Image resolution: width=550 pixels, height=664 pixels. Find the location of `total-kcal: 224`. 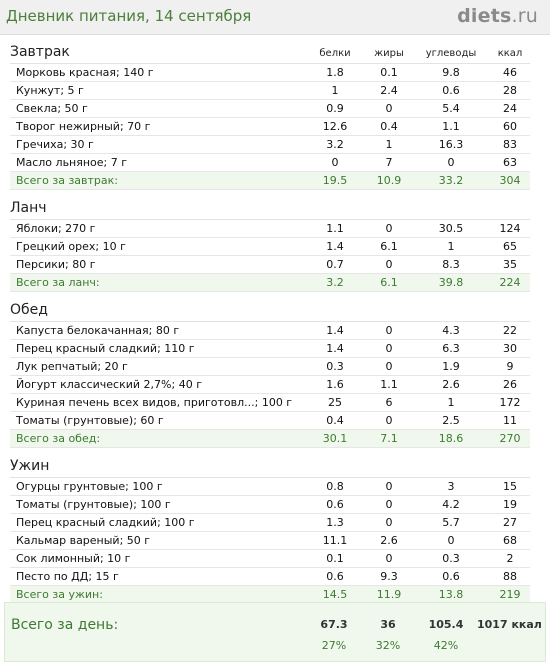

total-kcal: 224 is located at coordinates (510, 282).